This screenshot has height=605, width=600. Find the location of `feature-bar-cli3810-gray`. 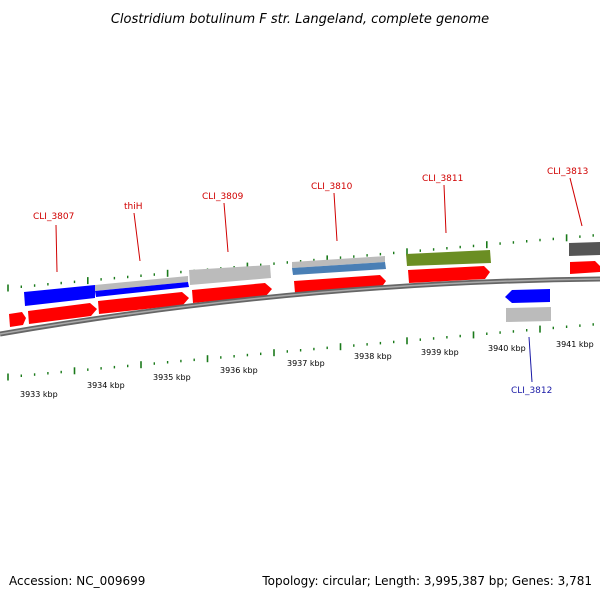

feature-bar-cli3810-gray is located at coordinates (338, 262).